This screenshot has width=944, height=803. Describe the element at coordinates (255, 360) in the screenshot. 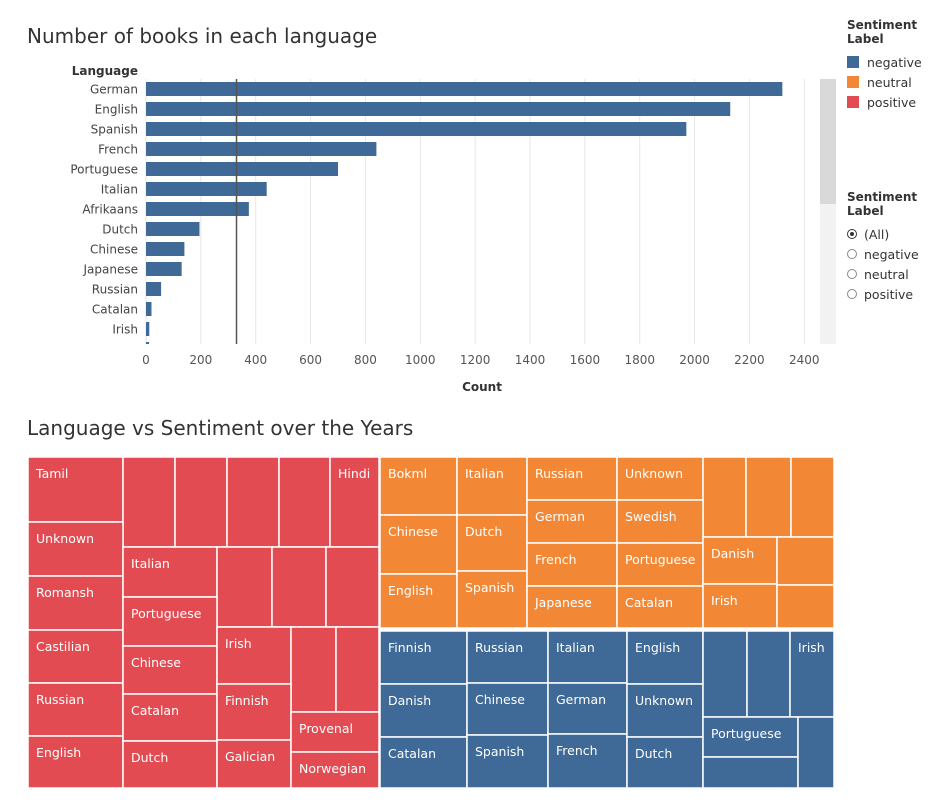

I see `x-tick-label: 400` at that location.